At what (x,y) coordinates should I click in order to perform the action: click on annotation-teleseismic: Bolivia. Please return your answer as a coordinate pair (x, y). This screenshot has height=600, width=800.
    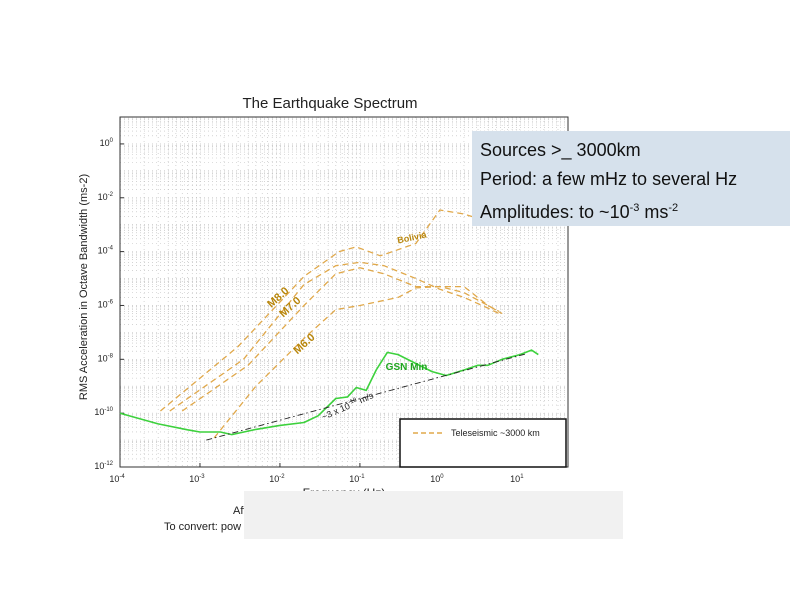
    Looking at the image, I should click on (412, 237).